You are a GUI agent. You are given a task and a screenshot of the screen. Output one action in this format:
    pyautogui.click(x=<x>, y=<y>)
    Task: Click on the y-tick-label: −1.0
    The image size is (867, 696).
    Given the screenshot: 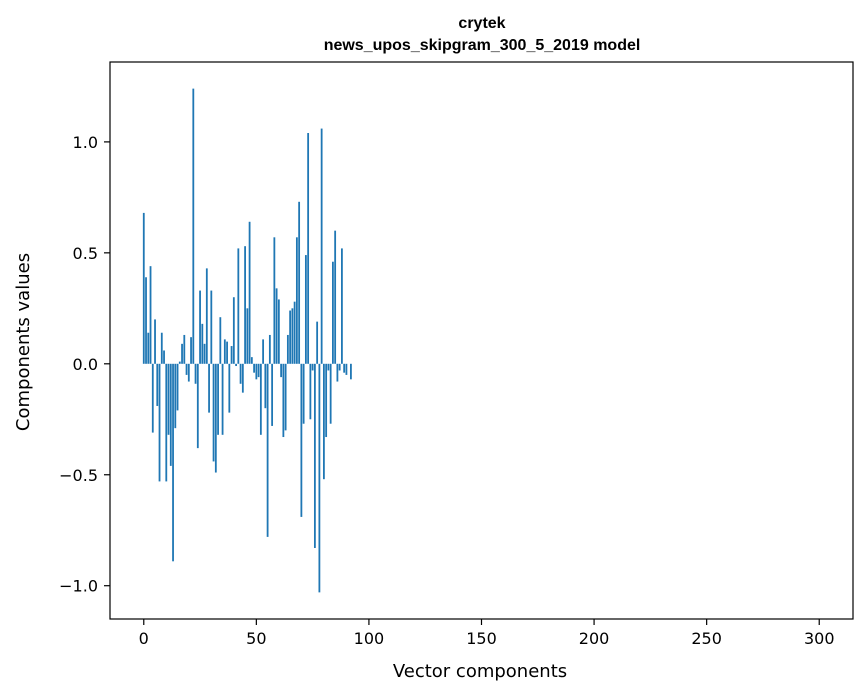 What is the action you would take?
    pyautogui.click(x=78, y=586)
    